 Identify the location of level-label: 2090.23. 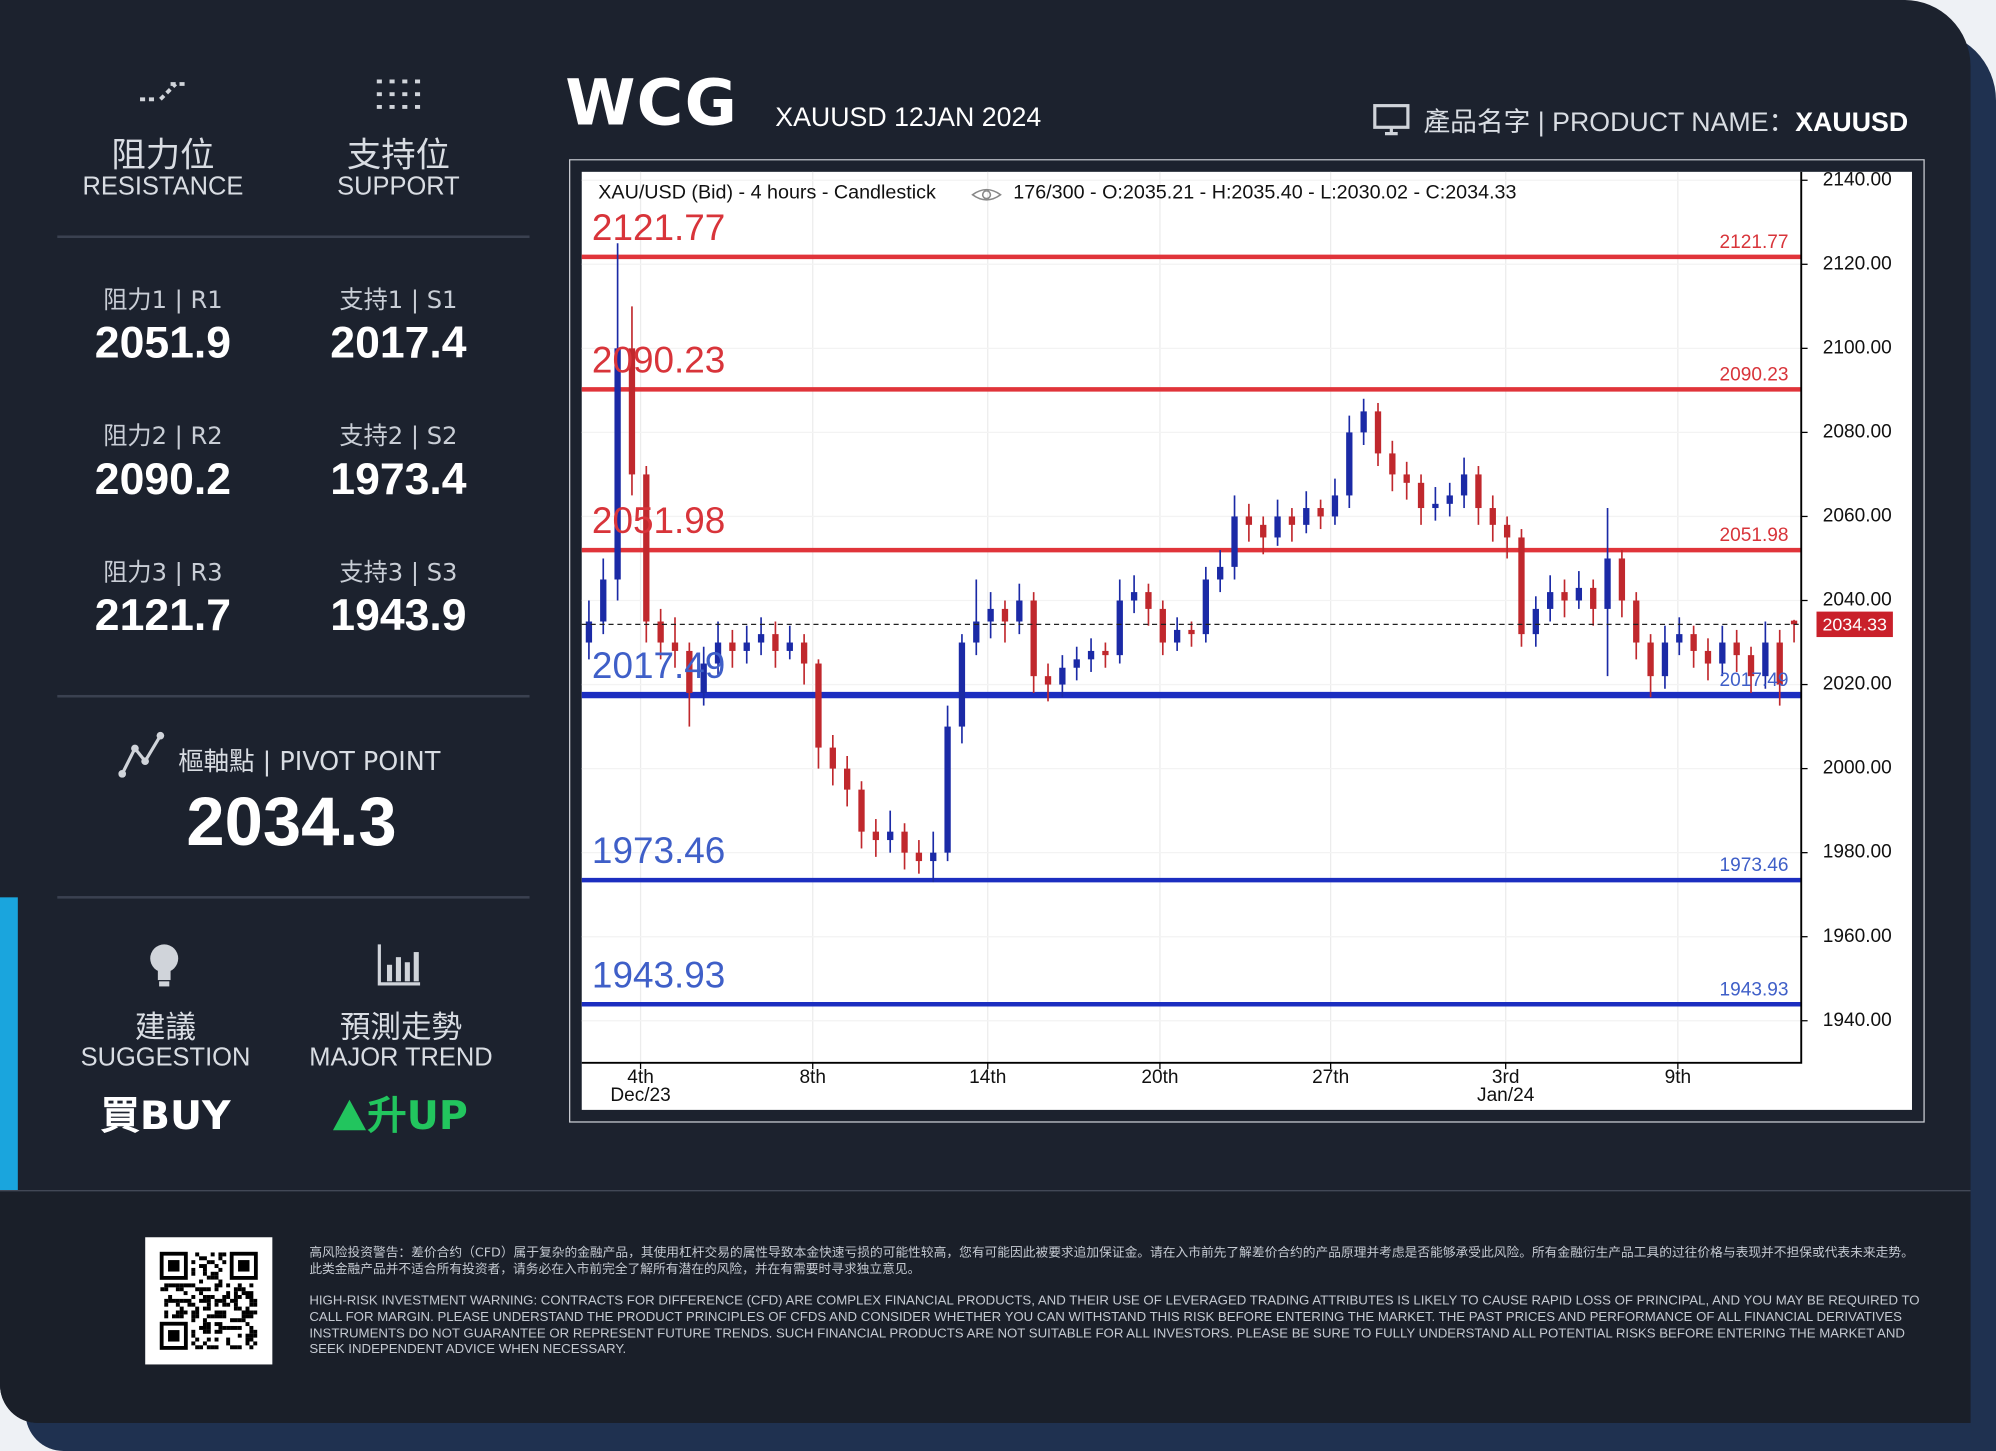
(658, 359).